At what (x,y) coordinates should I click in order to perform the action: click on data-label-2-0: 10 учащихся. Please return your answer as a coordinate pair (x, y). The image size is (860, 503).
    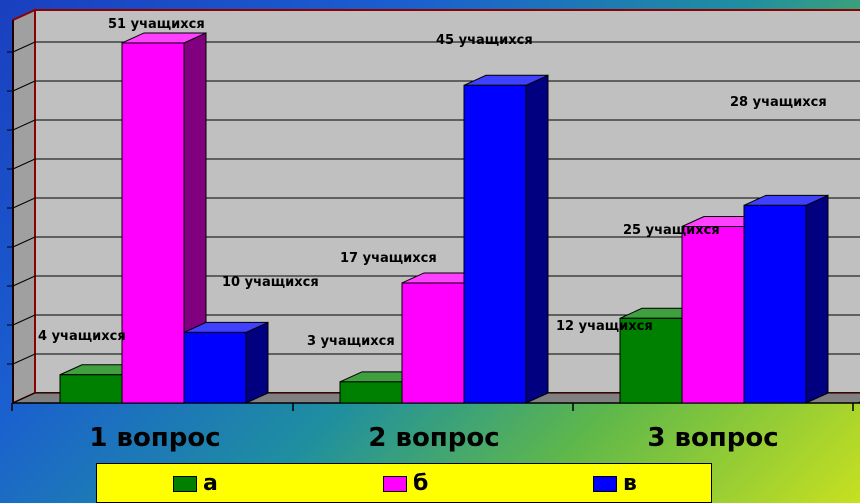
    Looking at the image, I should click on (270, 282).